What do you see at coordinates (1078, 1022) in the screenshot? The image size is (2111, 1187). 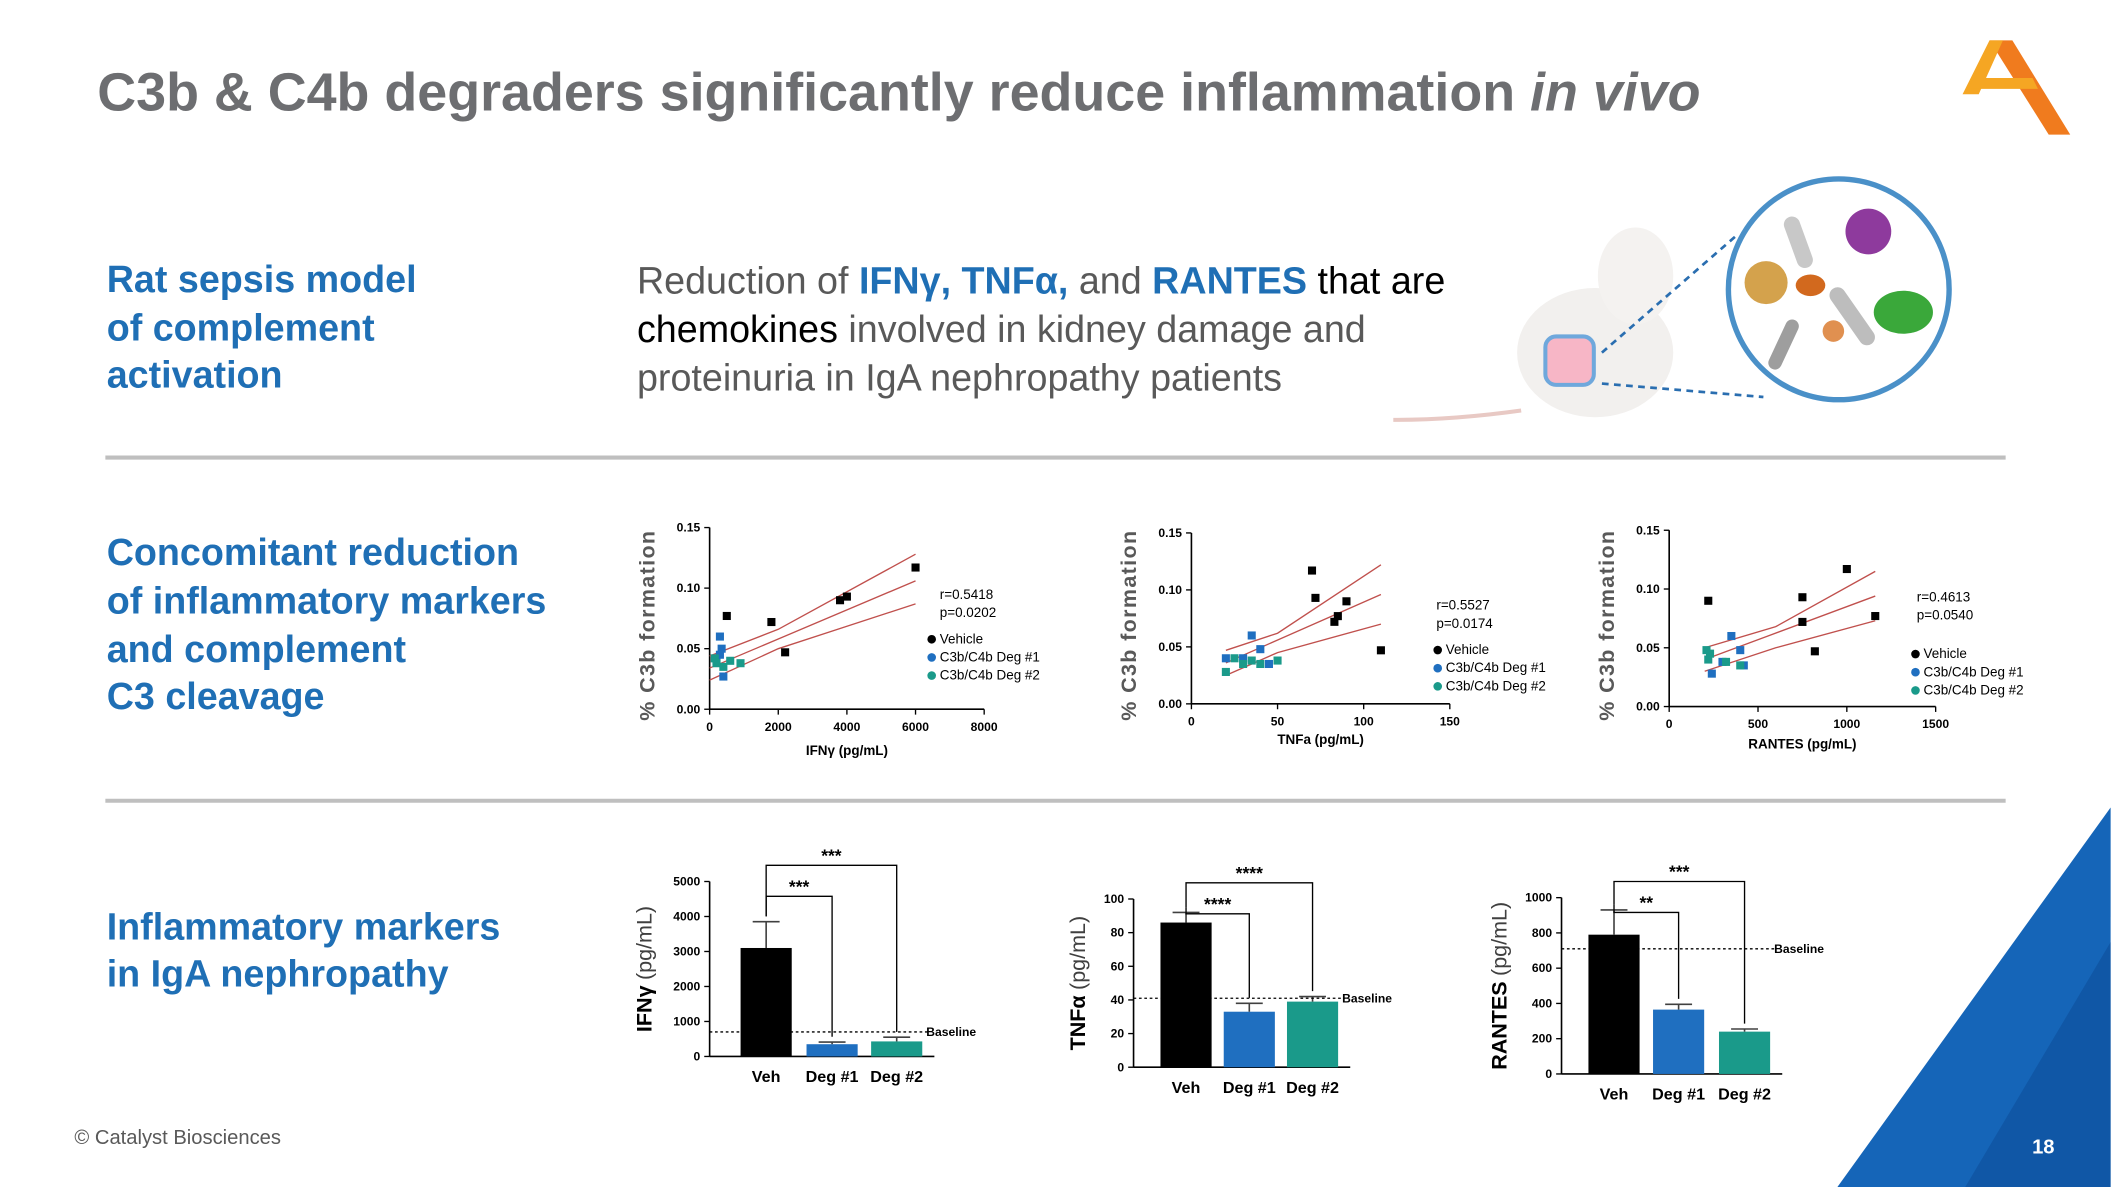 I see `y-label-part: TNFα` at bounding box center [1078, 1022].